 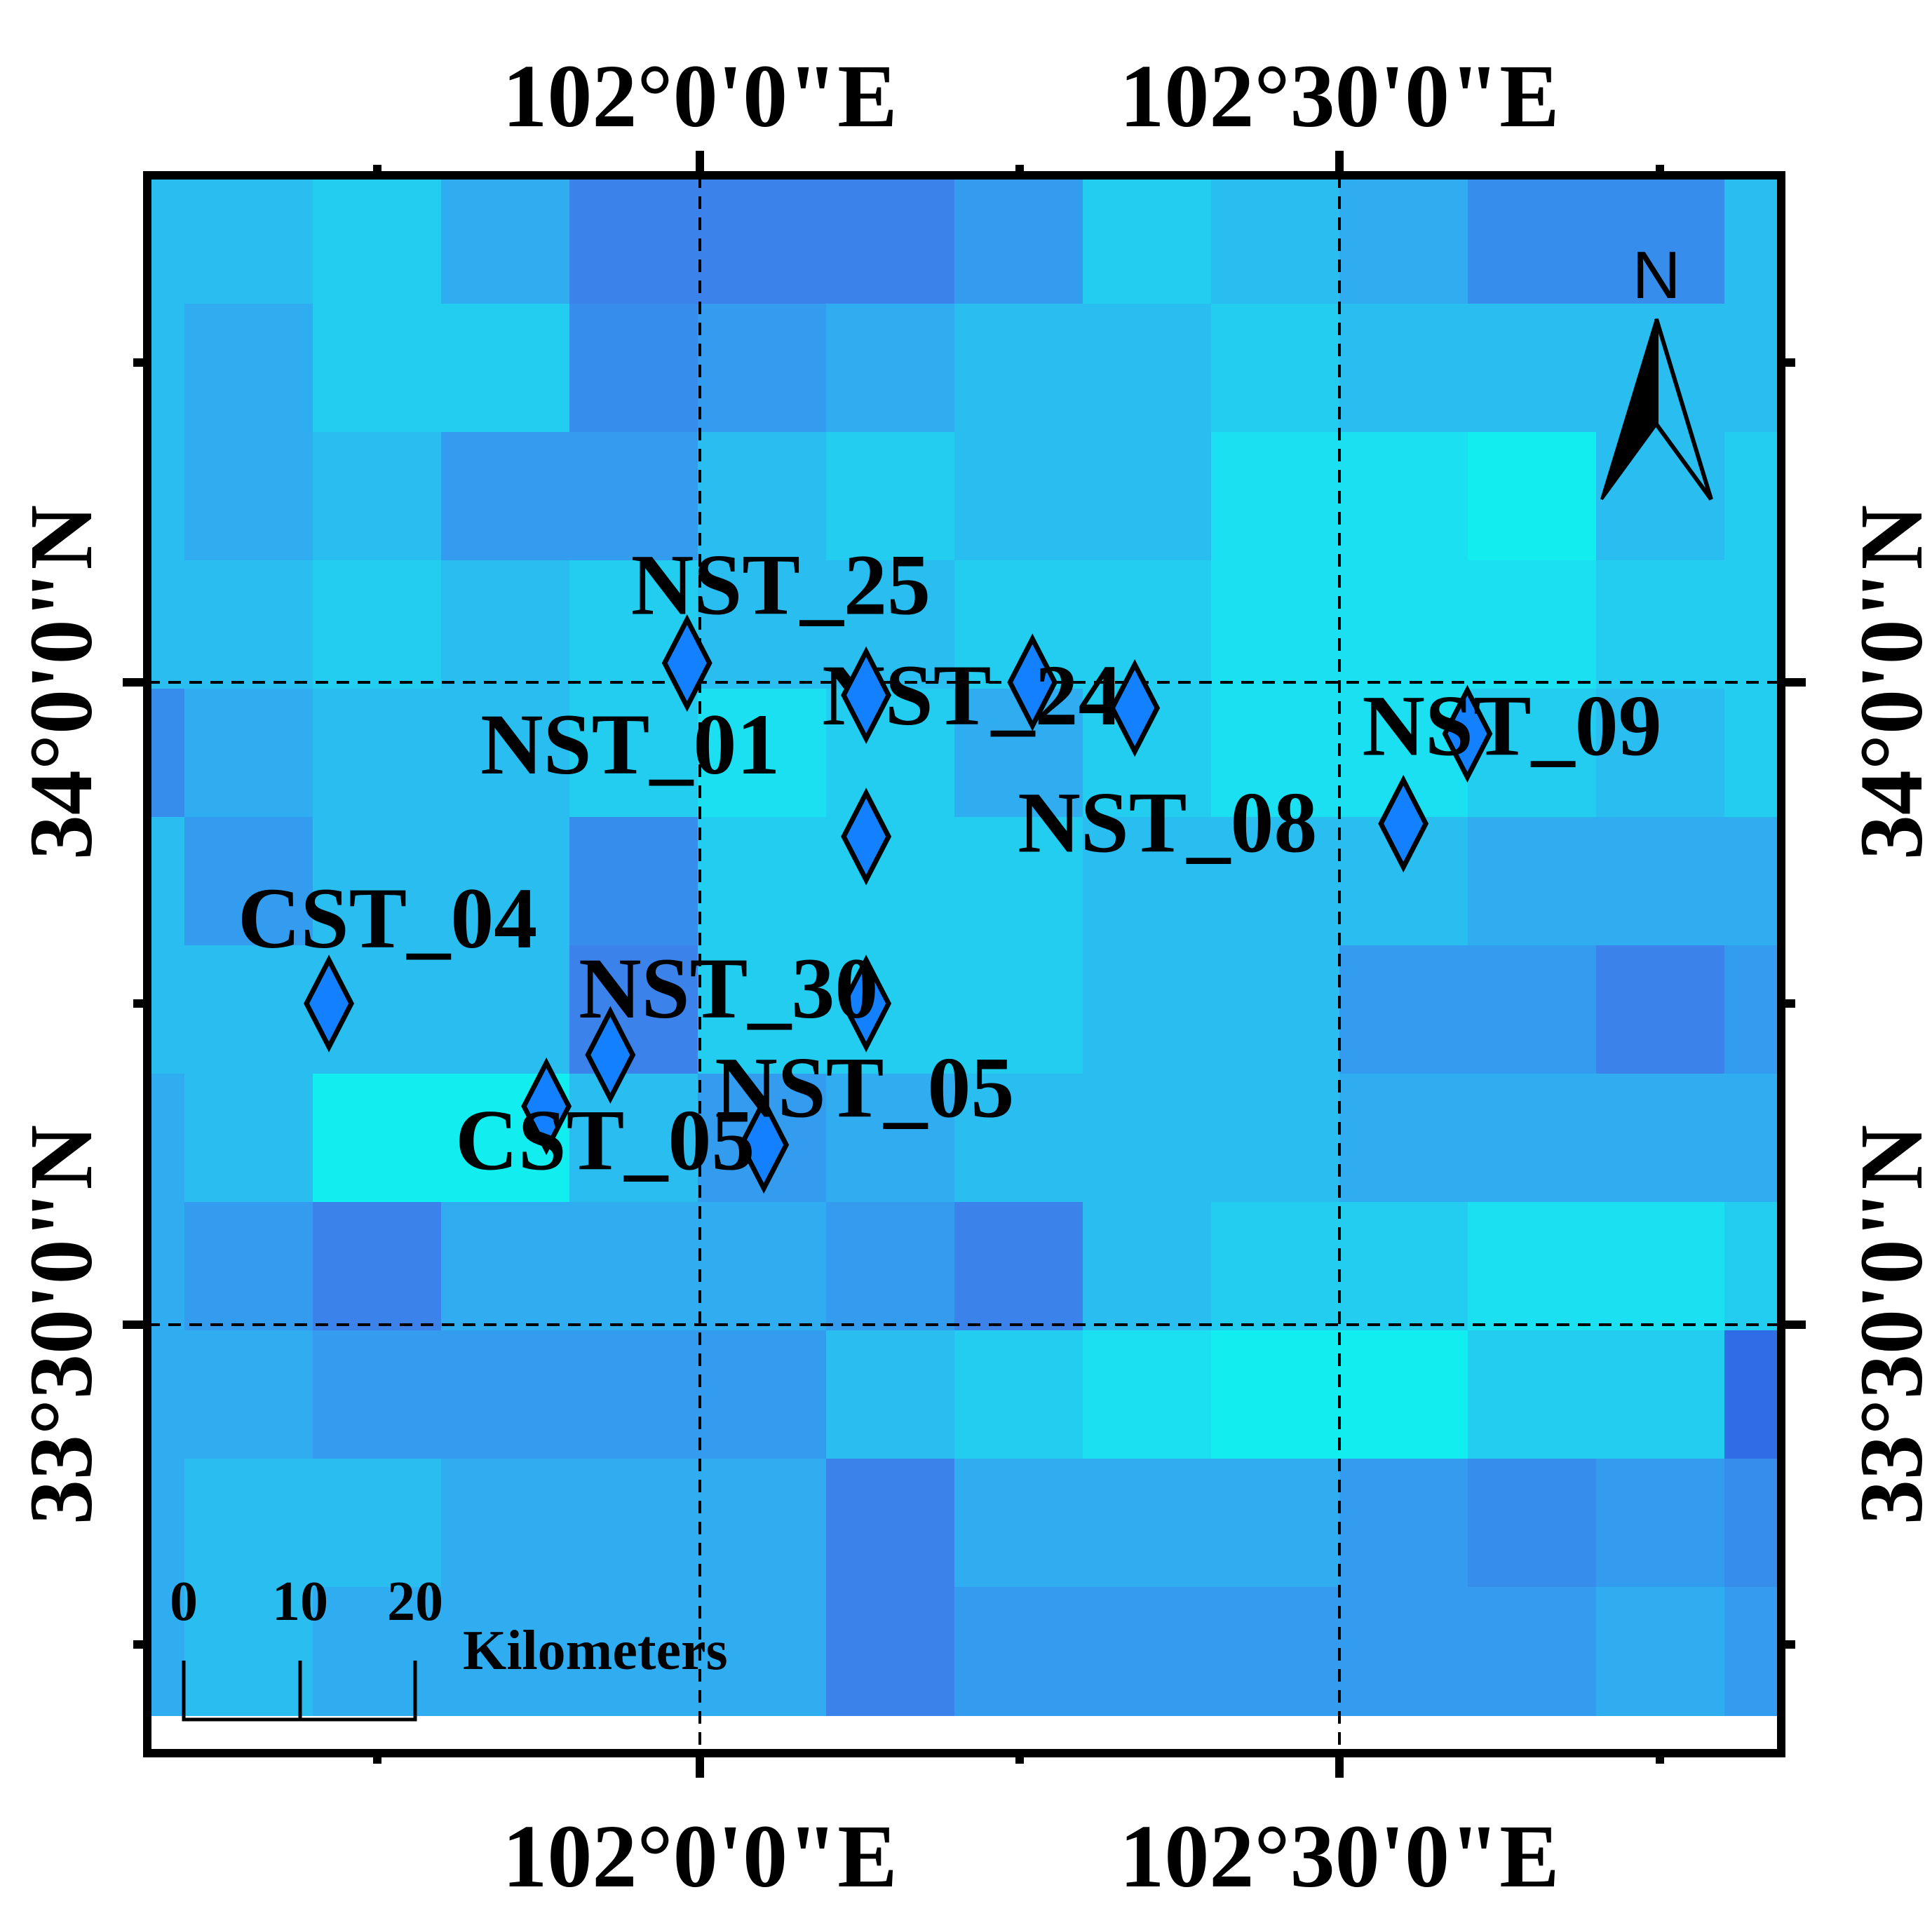 What do you see at coordinates (1339, 96) in the screenshot?
I see `lon-label-top-102-30: 102°30'0"E` at bounding box center [1339, 96].